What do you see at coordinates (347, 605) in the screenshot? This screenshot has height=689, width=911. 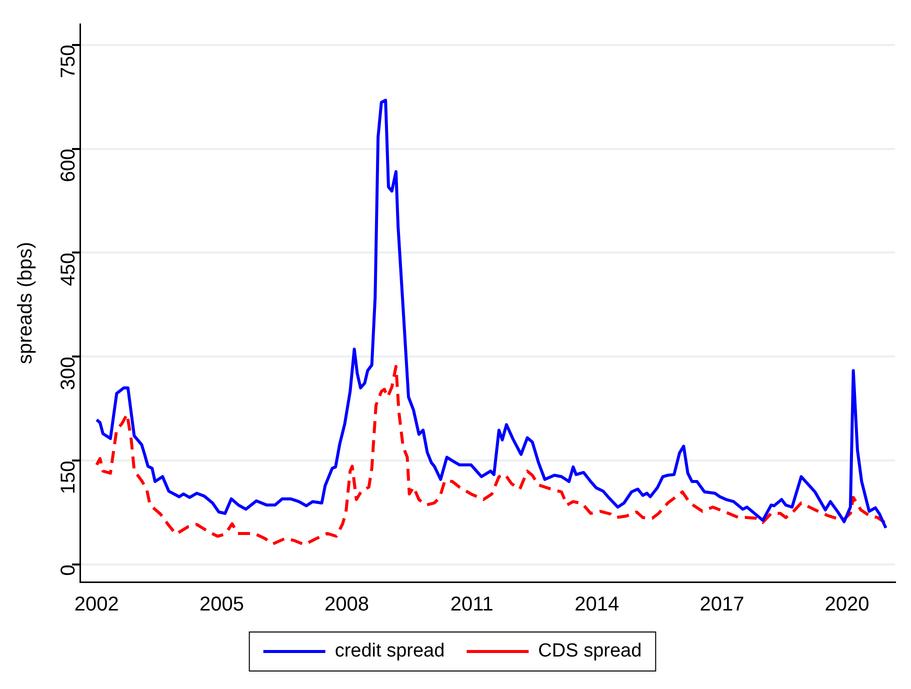 I see `x-tick-label: 2008` at bounding box center [347, 605].